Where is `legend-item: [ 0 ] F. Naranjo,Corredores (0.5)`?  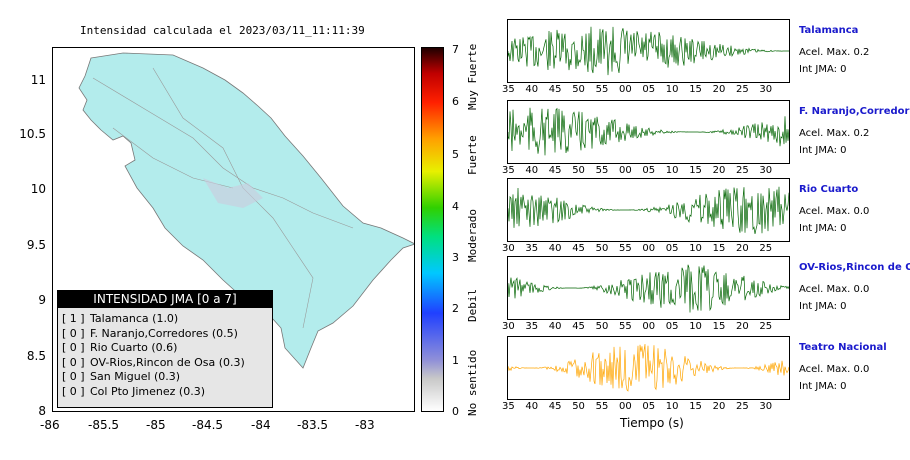 legend-item: [ 0 ] F. Naranjo,Corredores (0.5) is located at coordinates (150, 333).